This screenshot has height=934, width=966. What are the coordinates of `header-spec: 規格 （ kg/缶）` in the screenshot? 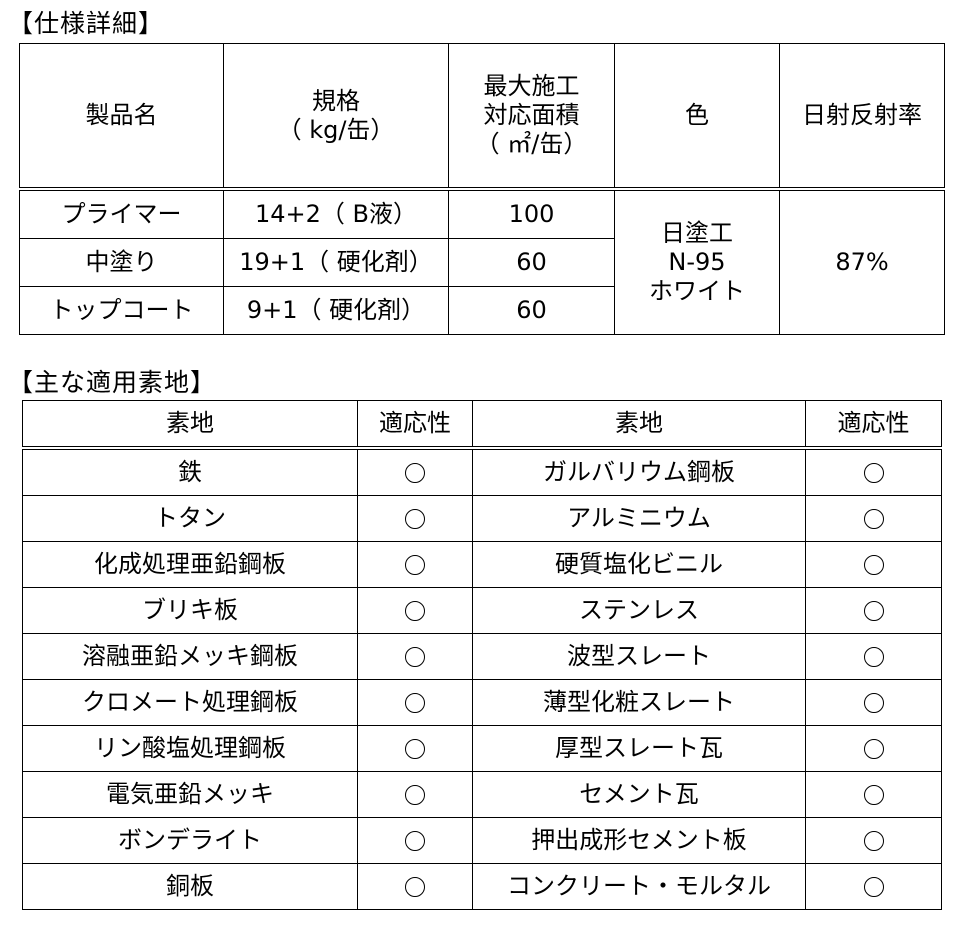 It's located at (336, 117).